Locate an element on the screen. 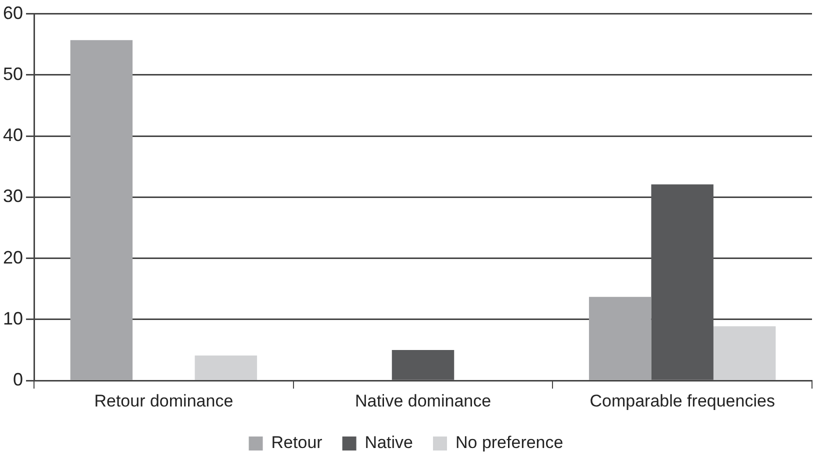 The width and height of the screenshot is (816, 462). x-tick-label: Comparable frequencies is located at coordinates (682, 400).